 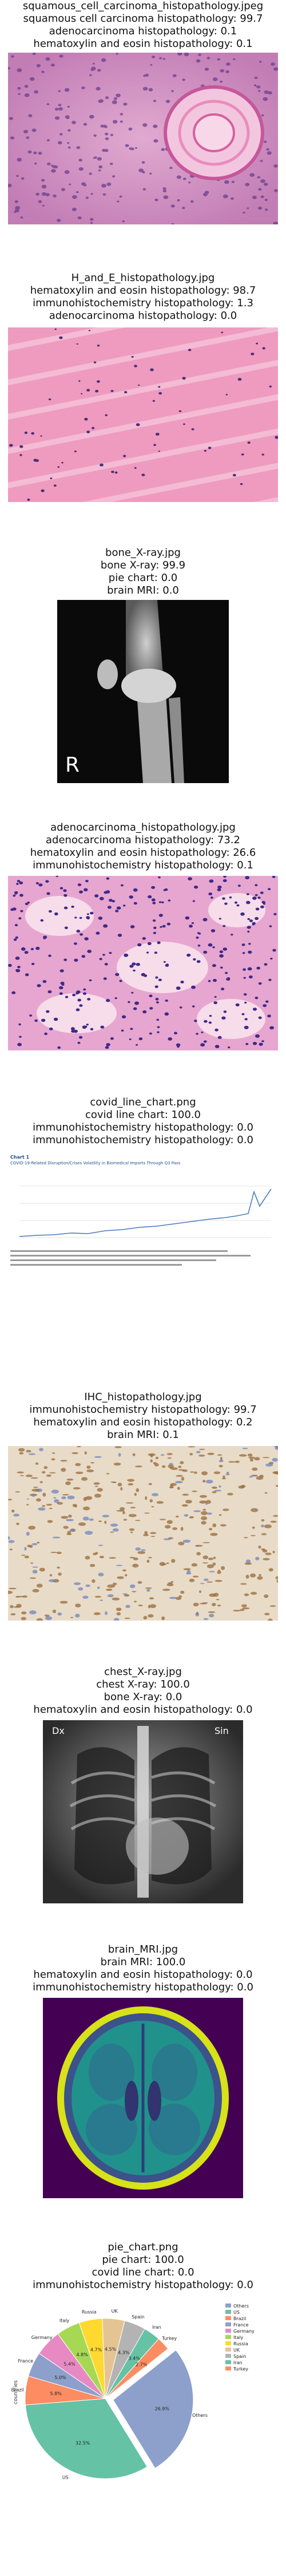 I want to click on pie-slice-category-label: Germany, so click(x=42, y=2337).